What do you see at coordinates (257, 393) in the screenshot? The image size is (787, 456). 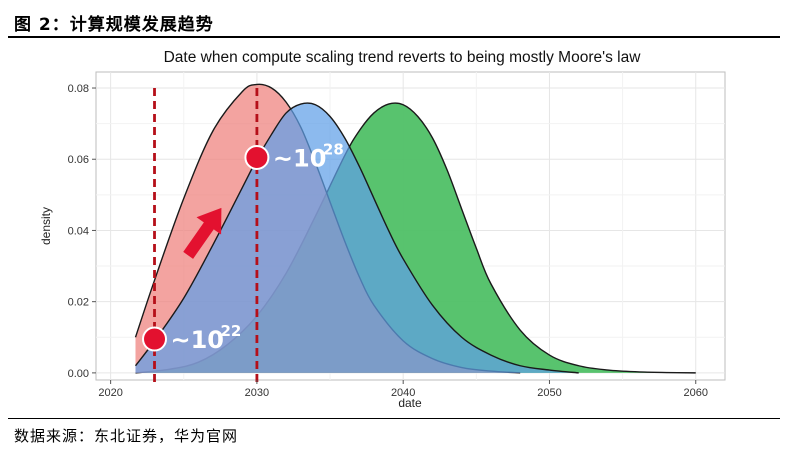 I see `x-tick-label: 2030` at bounding box center [257, 393].